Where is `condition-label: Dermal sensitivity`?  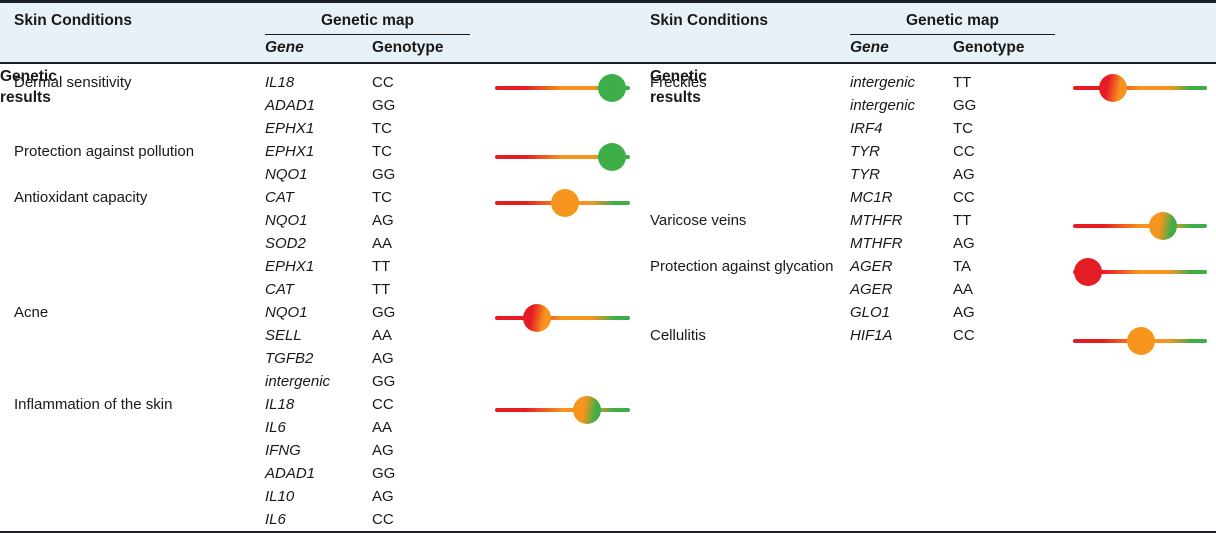
condition-label: Dermal sensitivity is located at coordinates (73, 82).